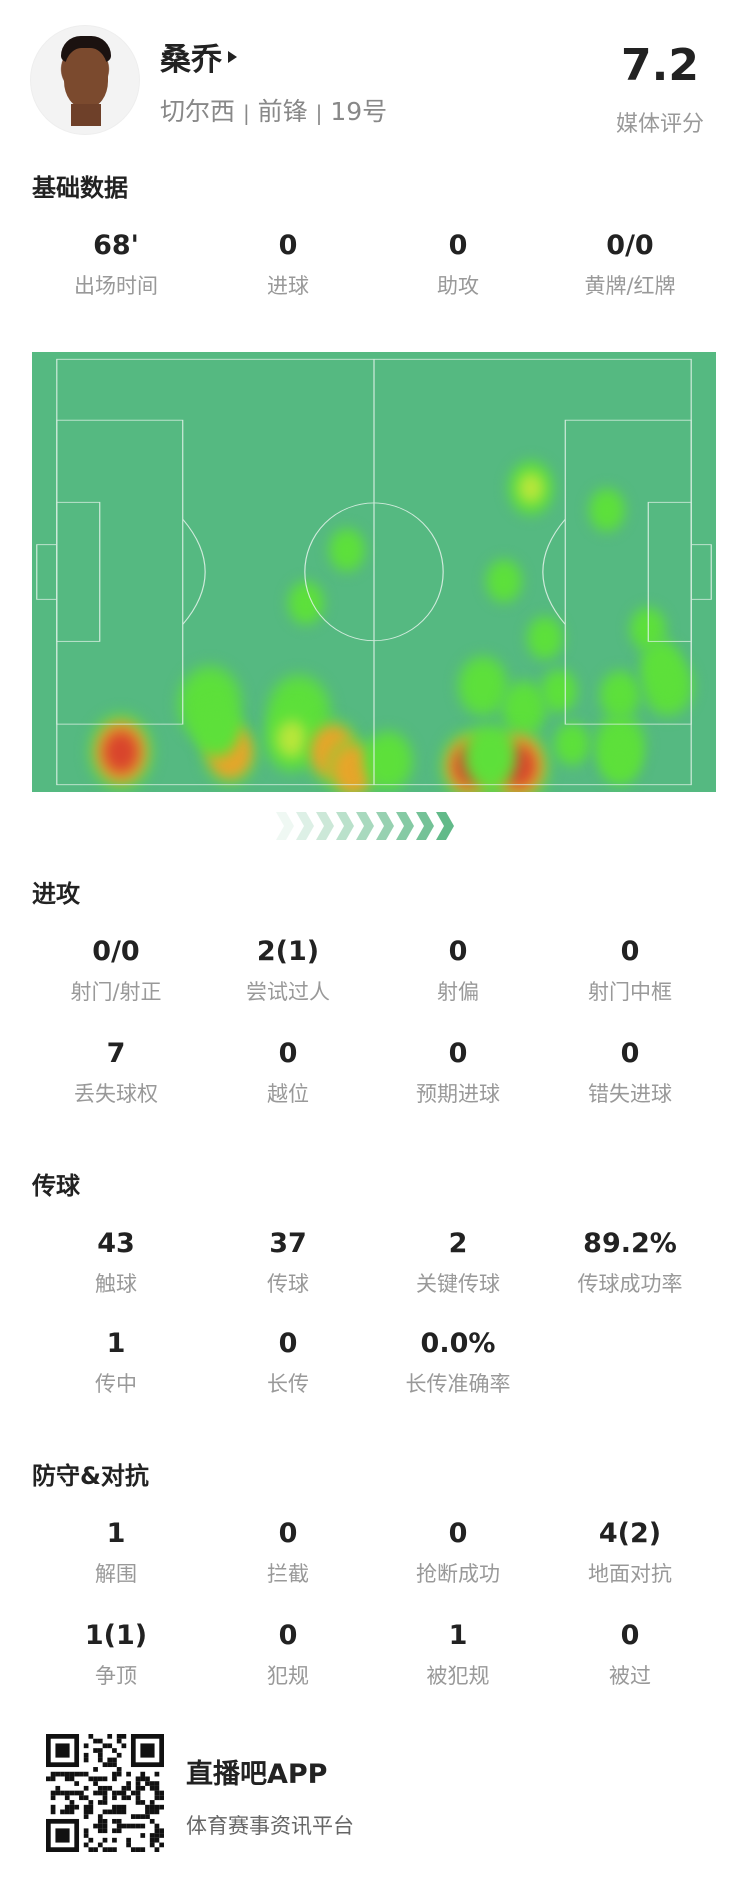 The image size is (750, 1889). What do you see at coordinates (116, 1073) in the screenshot?
I see `stat-attack: 7 丢失球权` at bounding box center [116, 1073].